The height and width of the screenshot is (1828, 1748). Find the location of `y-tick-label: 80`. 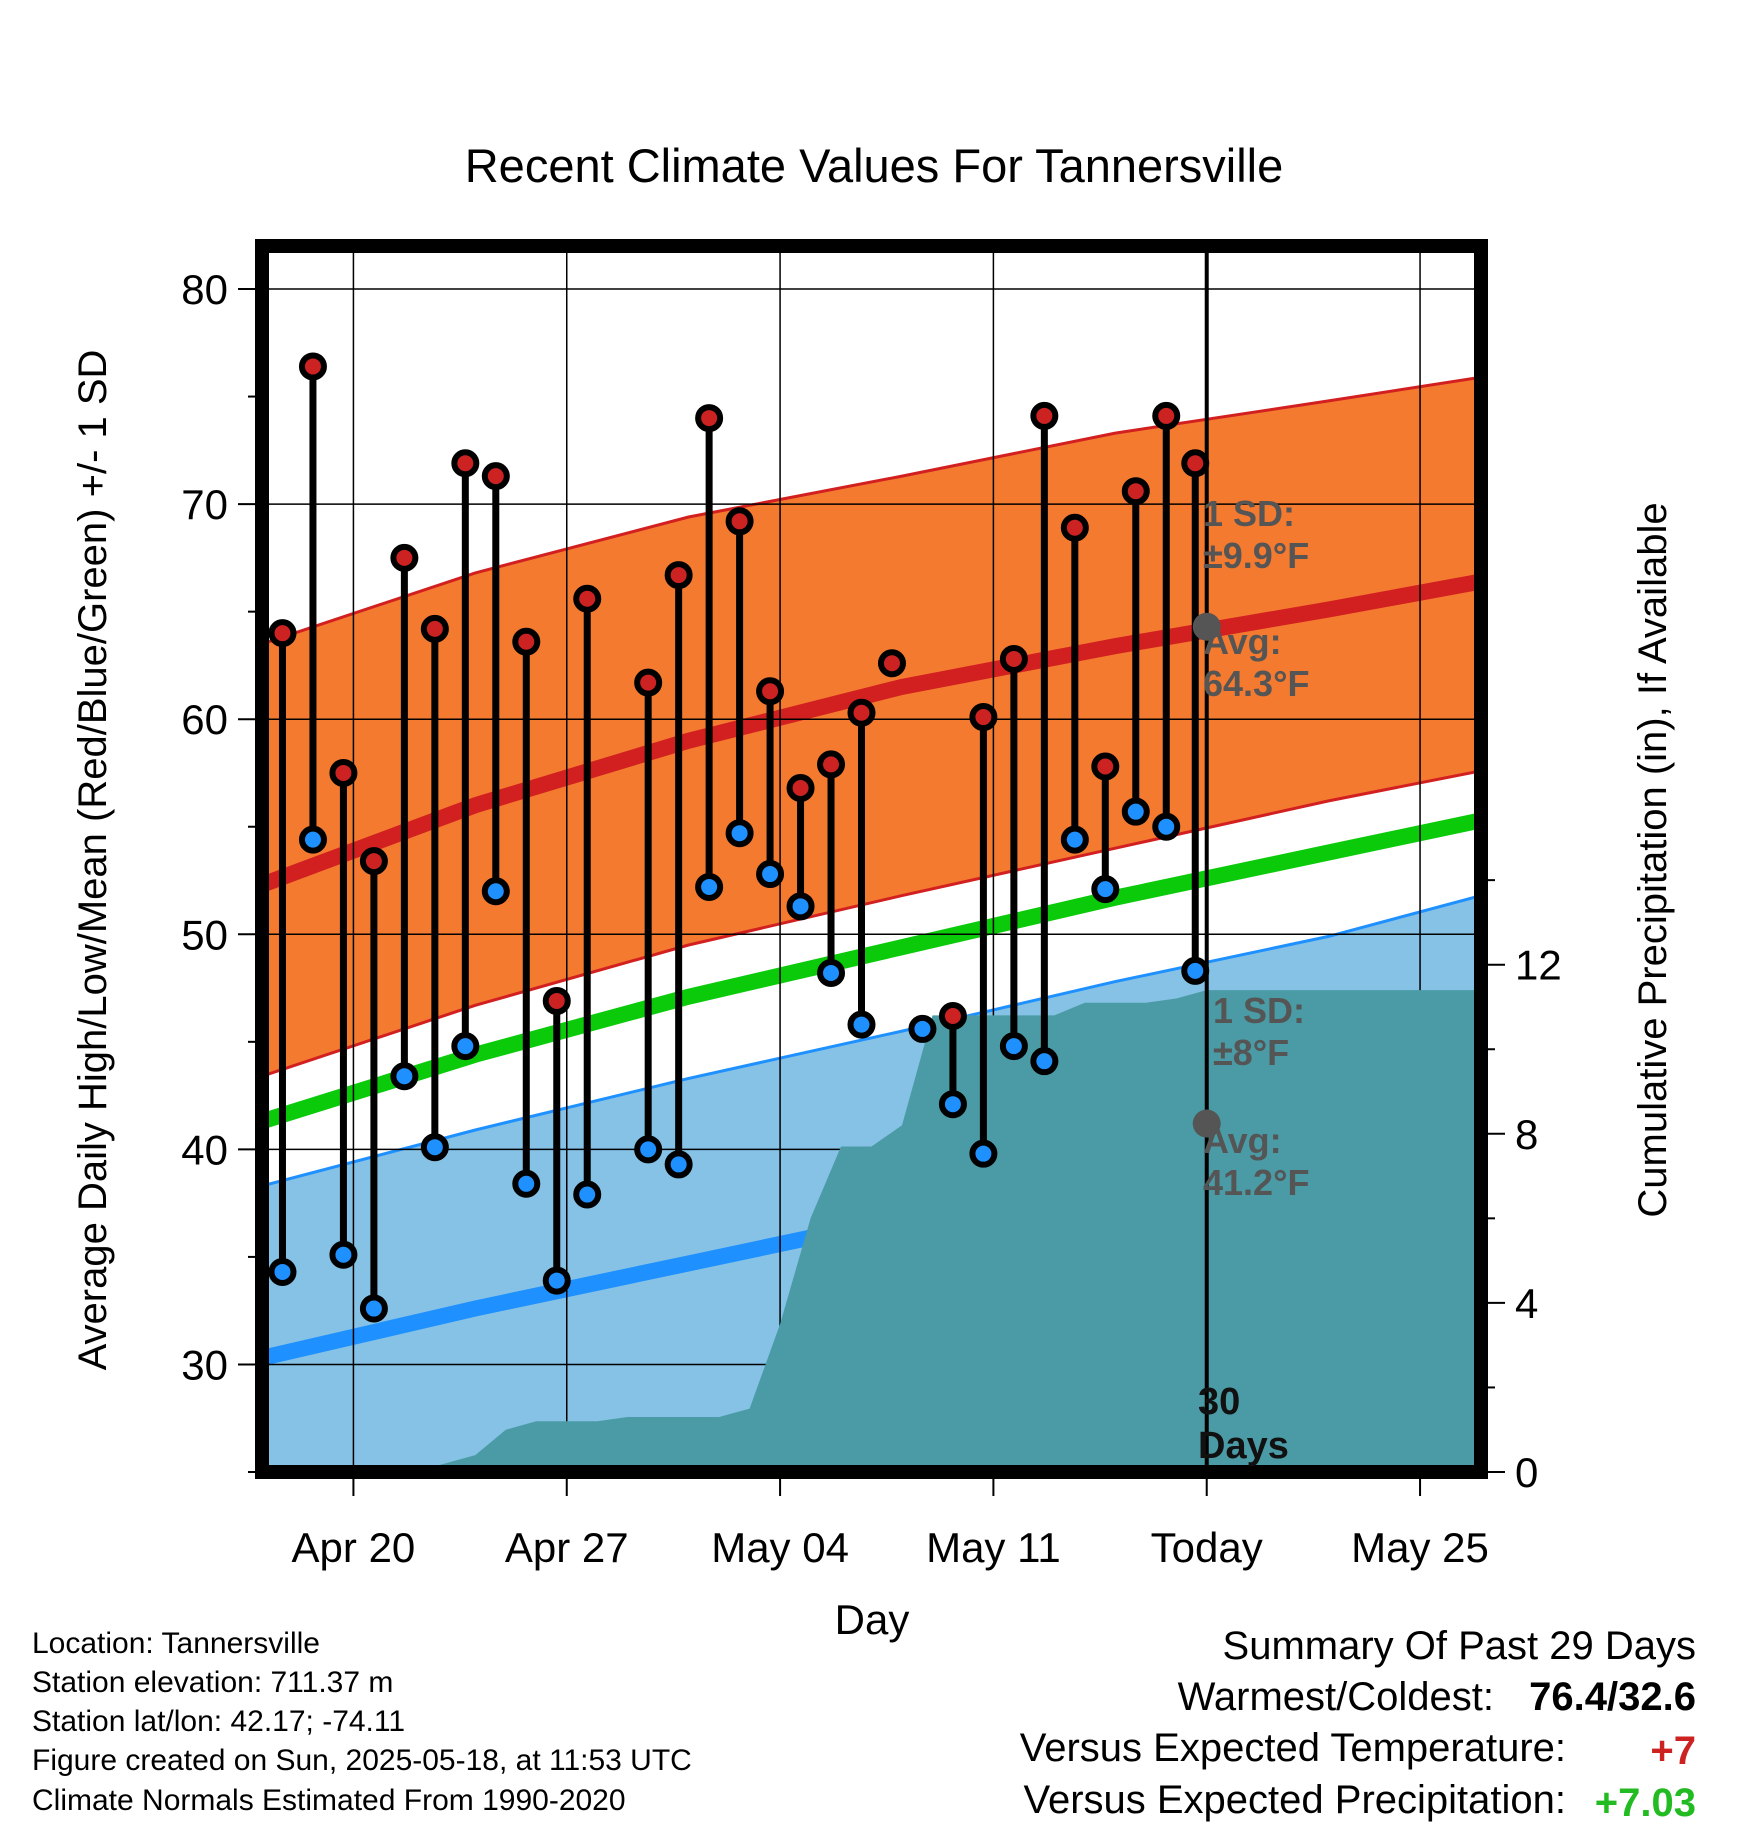

y-tick-label: 80 is located at coordinates (204, 289).